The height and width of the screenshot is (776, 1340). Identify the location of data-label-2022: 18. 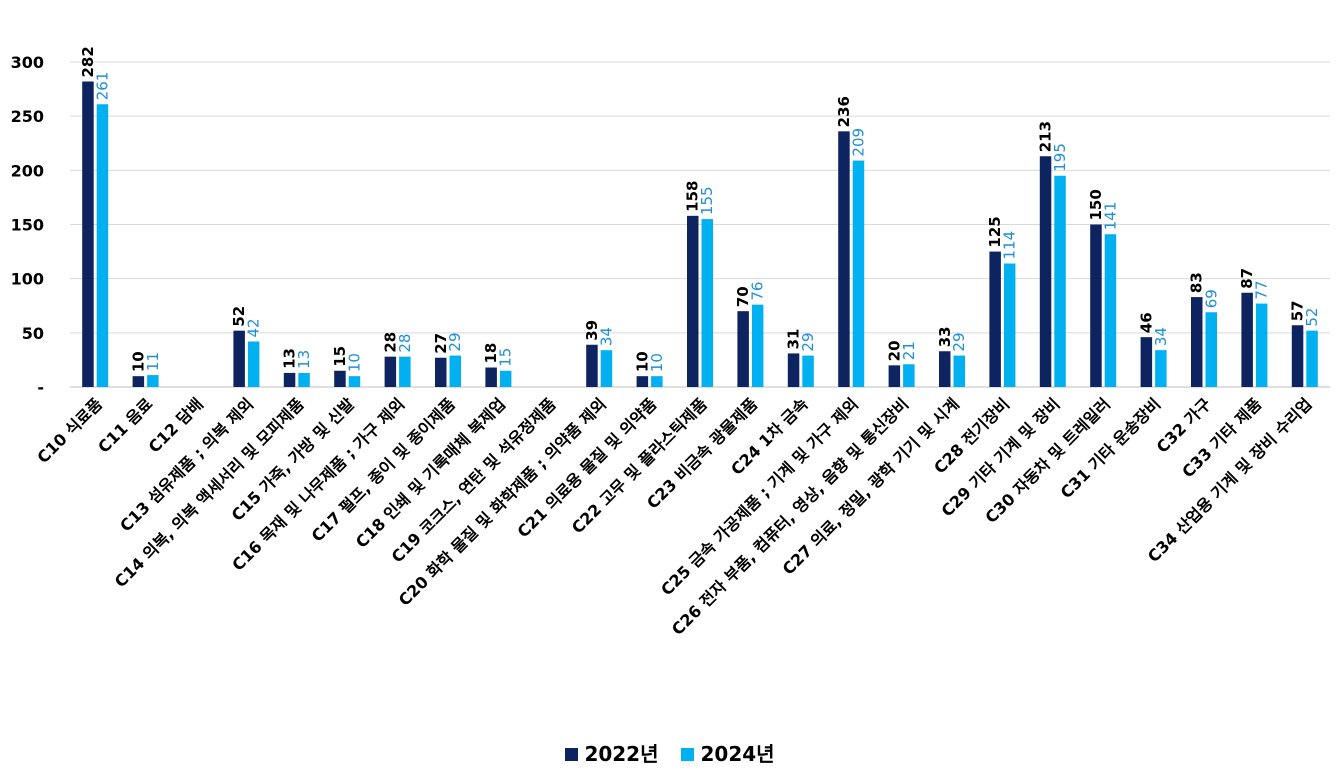
(491, 353).